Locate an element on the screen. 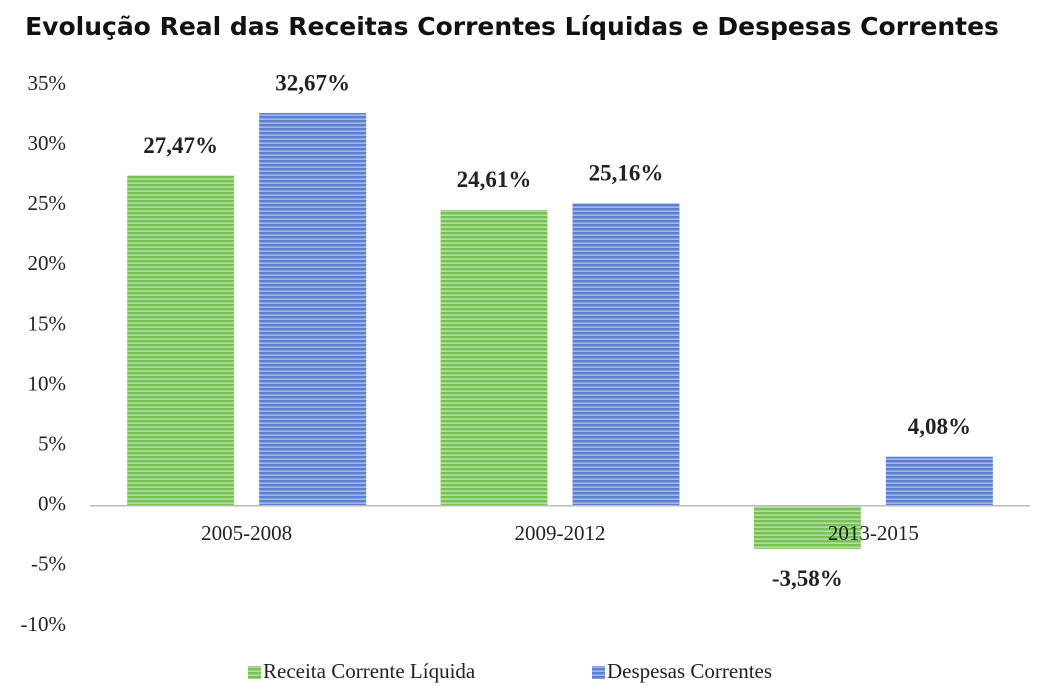 This screenshot has height=686, width=1039. y-tick-label: 35% is located at coordinates (47, 83).